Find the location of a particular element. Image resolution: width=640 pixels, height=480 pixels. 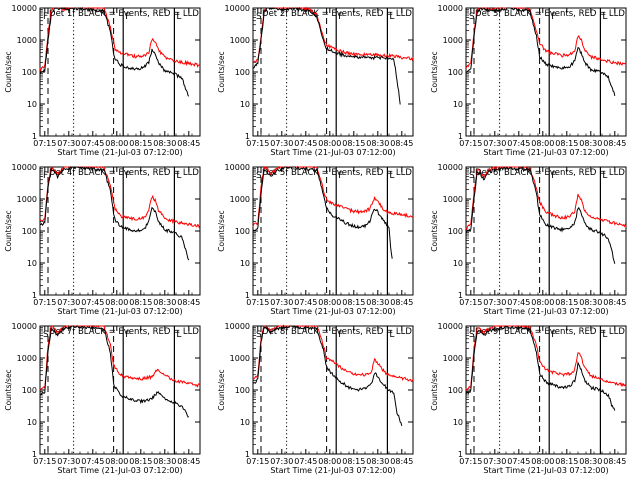

panel-title: Det 8f BLACK = Events, RED = LLD is located at coordinates (337, 332).